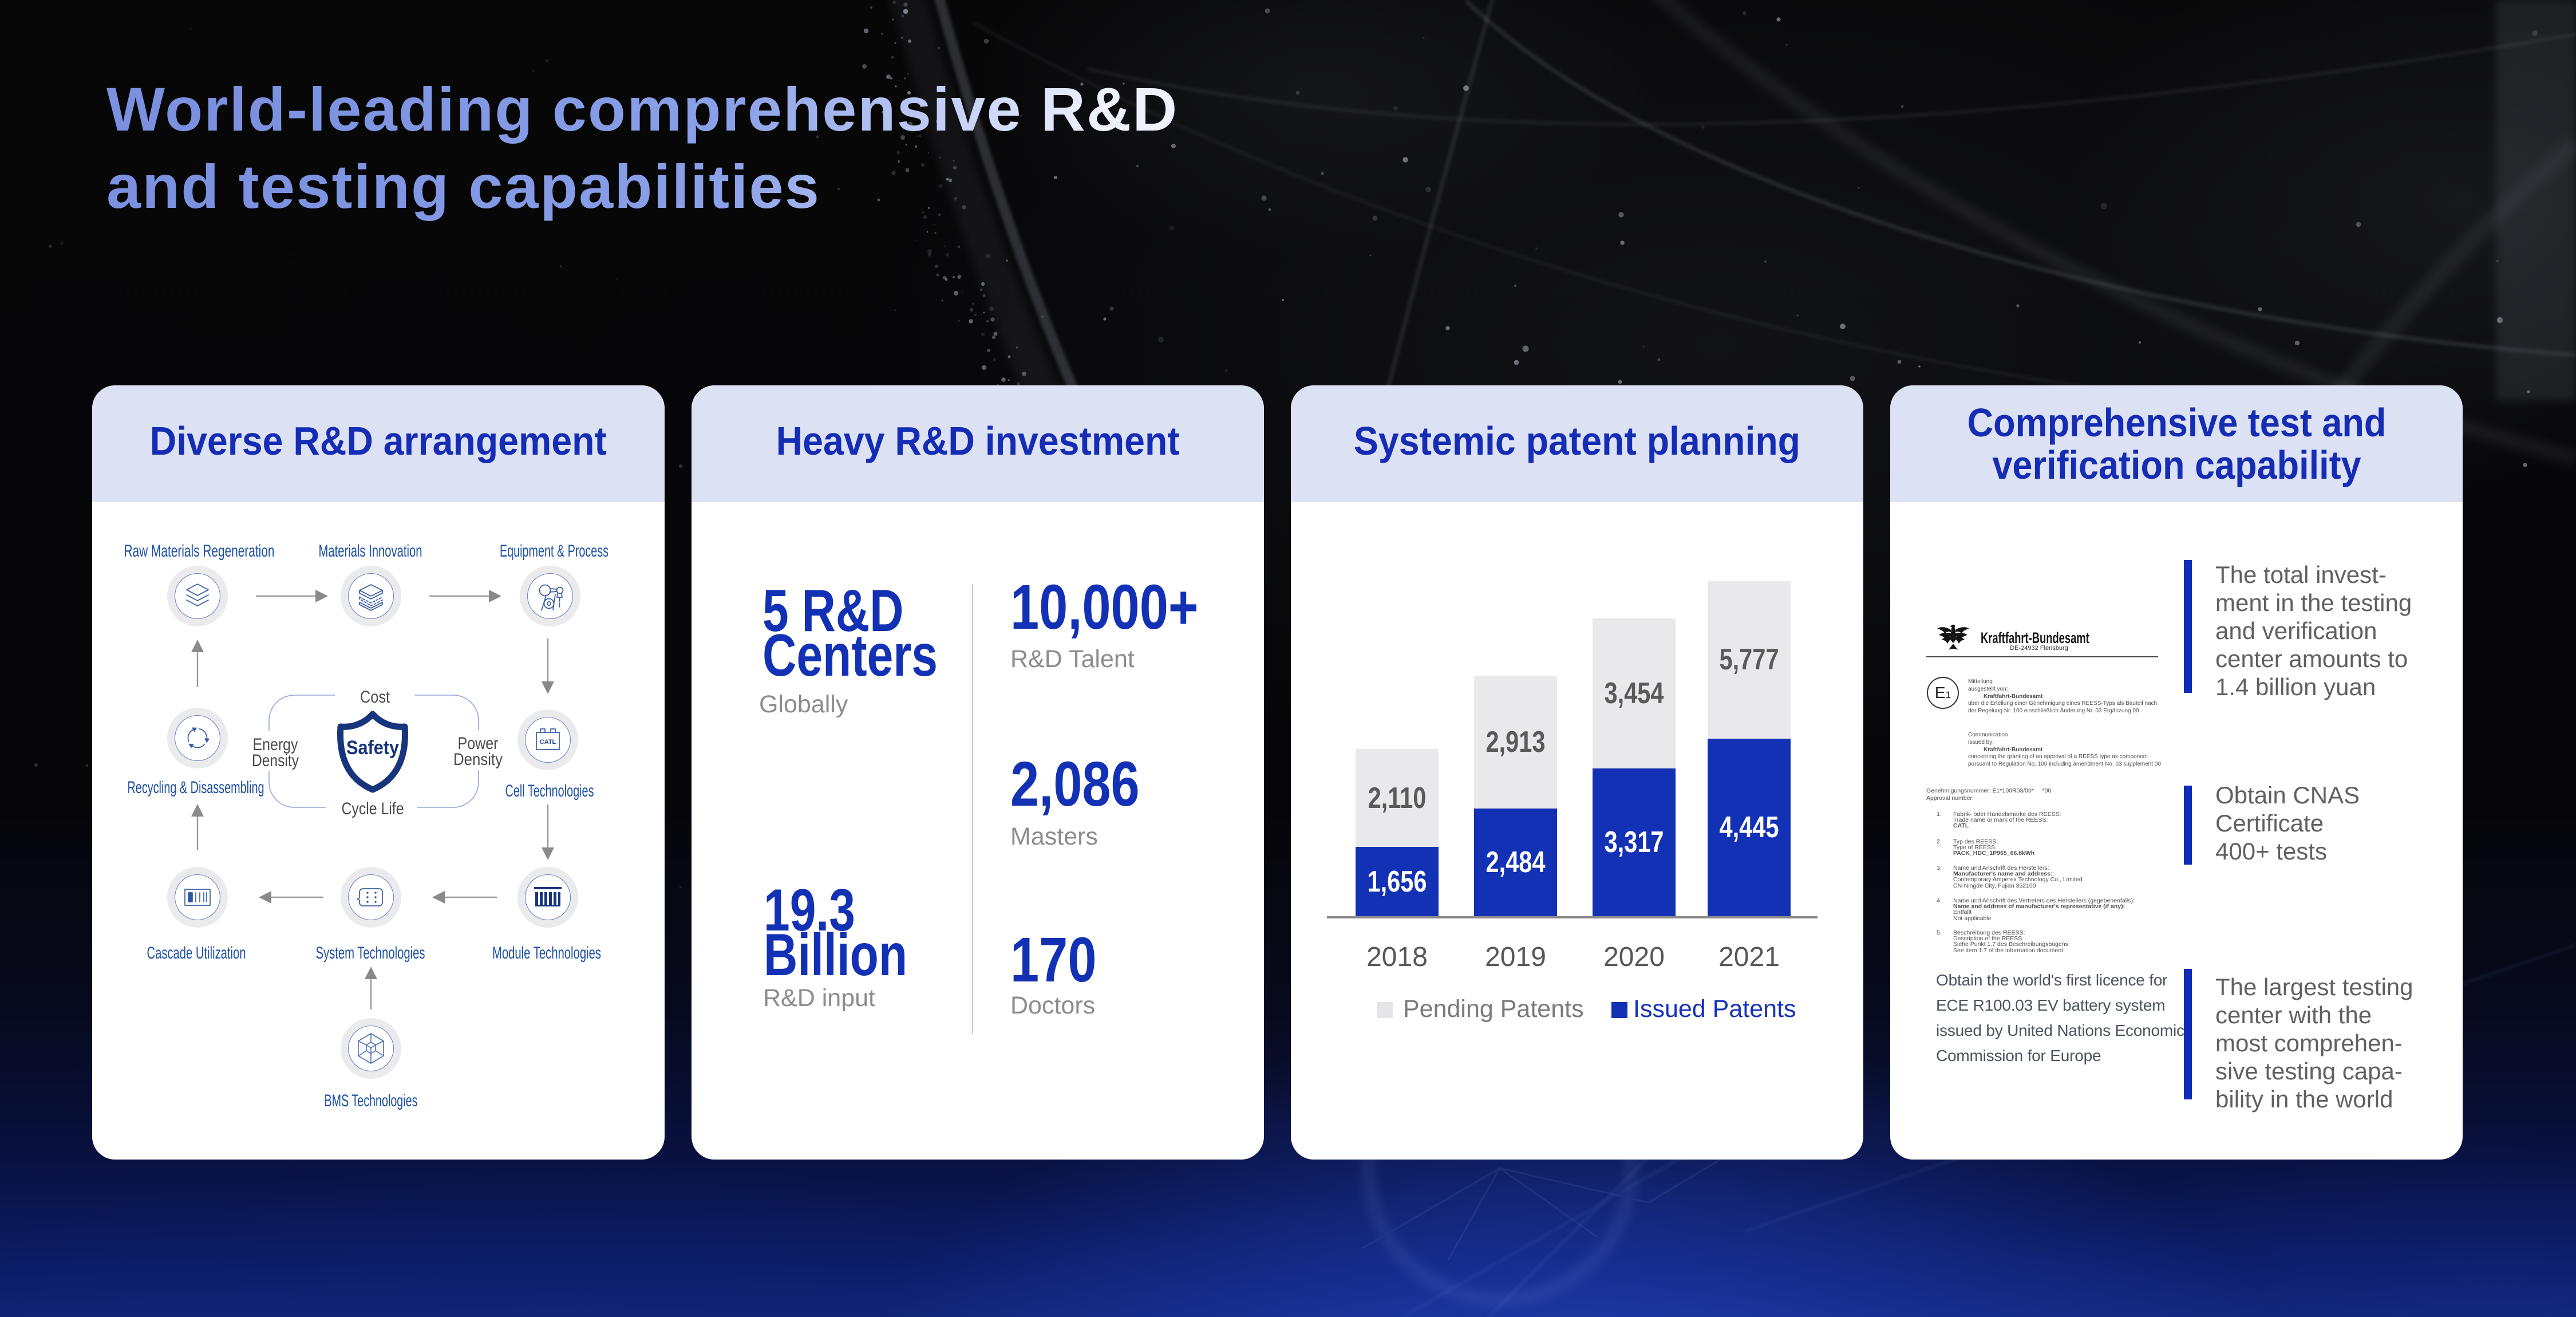 The width and height of the screenshot is (2576, 1317). Describe the element at coordinates (371, 1100) in the screenshot. I see `svg-text: BMS Technologies` at that location.